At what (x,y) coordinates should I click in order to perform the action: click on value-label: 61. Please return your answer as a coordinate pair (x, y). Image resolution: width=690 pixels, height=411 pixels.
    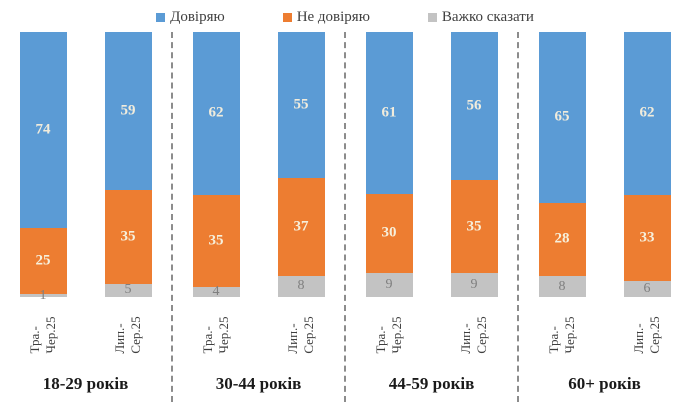
    Looking at the image, I should click on (389, 112).